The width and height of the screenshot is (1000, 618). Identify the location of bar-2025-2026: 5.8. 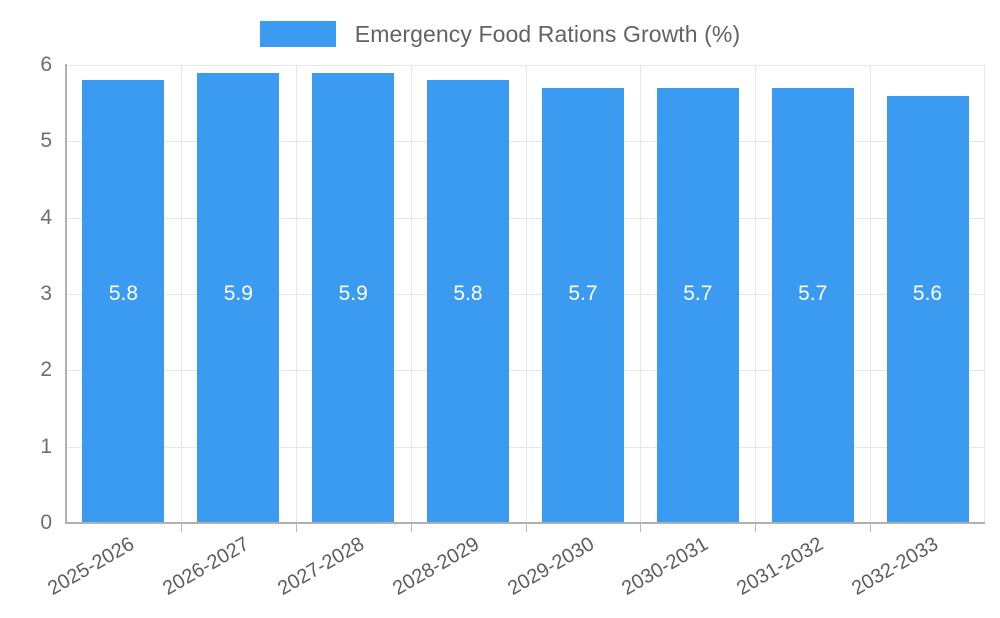
(123, 301).